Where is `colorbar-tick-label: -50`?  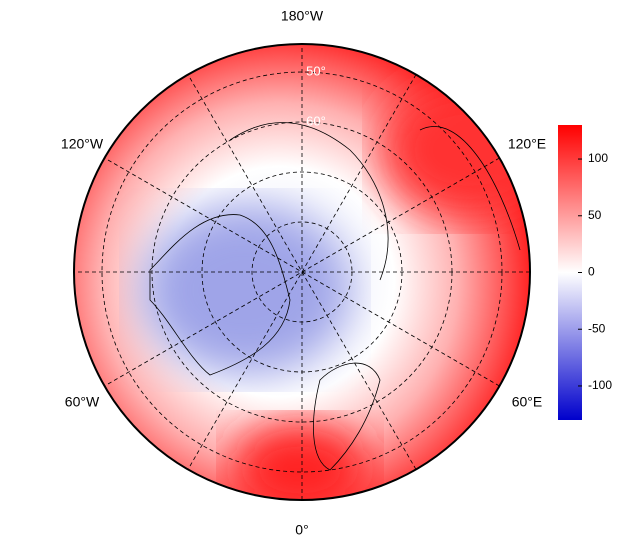 colorbar-tick-label: -50 is located at coordinates (597, 328).